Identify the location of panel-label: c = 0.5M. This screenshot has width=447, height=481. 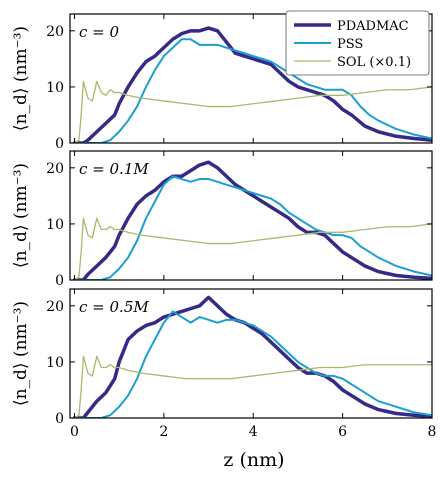
(114, 307).